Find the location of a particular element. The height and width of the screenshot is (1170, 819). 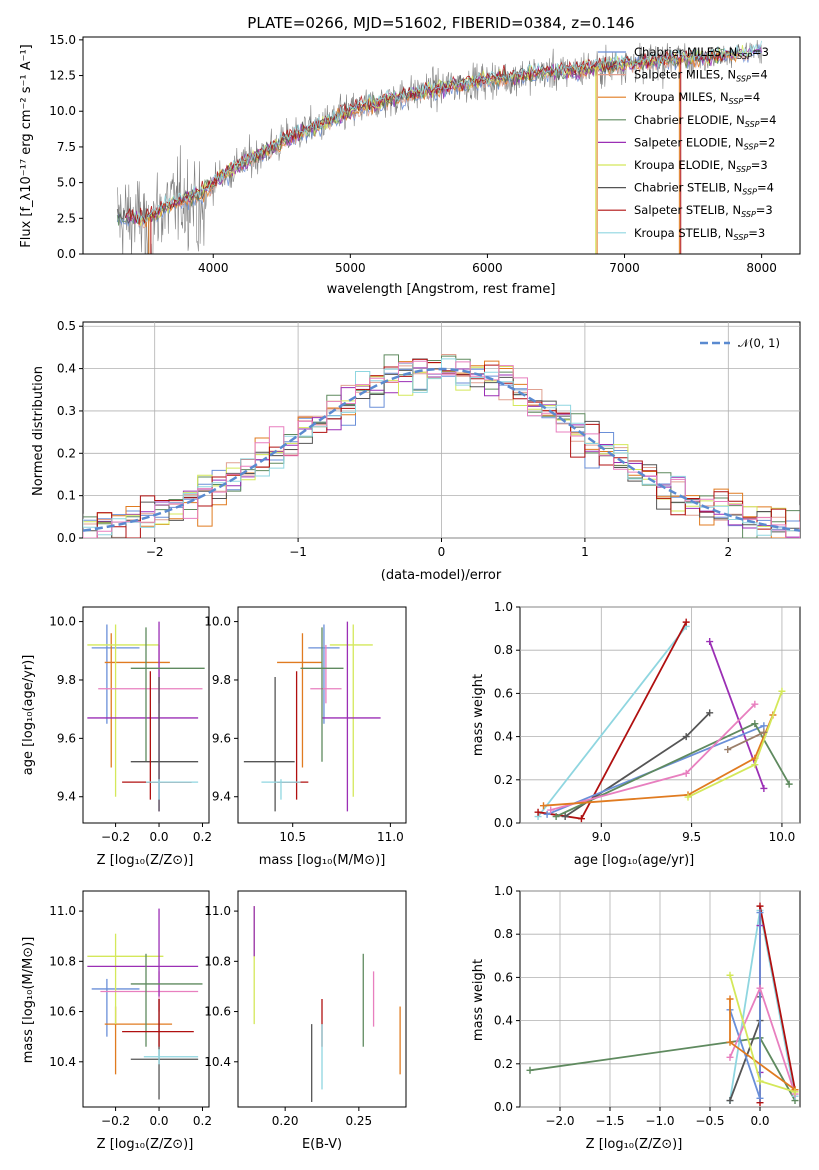

wZ-lines is located at coordinates (662, 1004).